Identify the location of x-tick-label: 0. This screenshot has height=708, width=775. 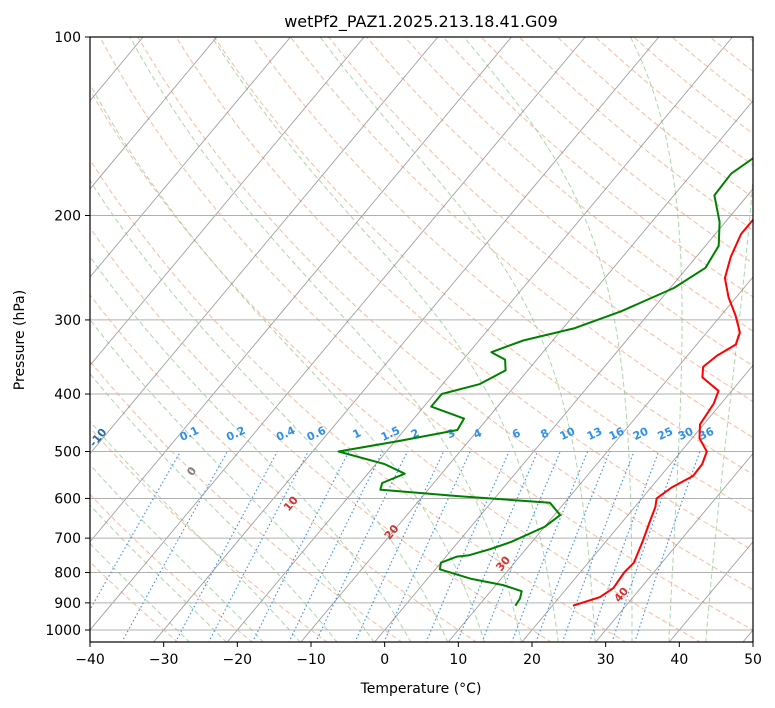
(384, 660).